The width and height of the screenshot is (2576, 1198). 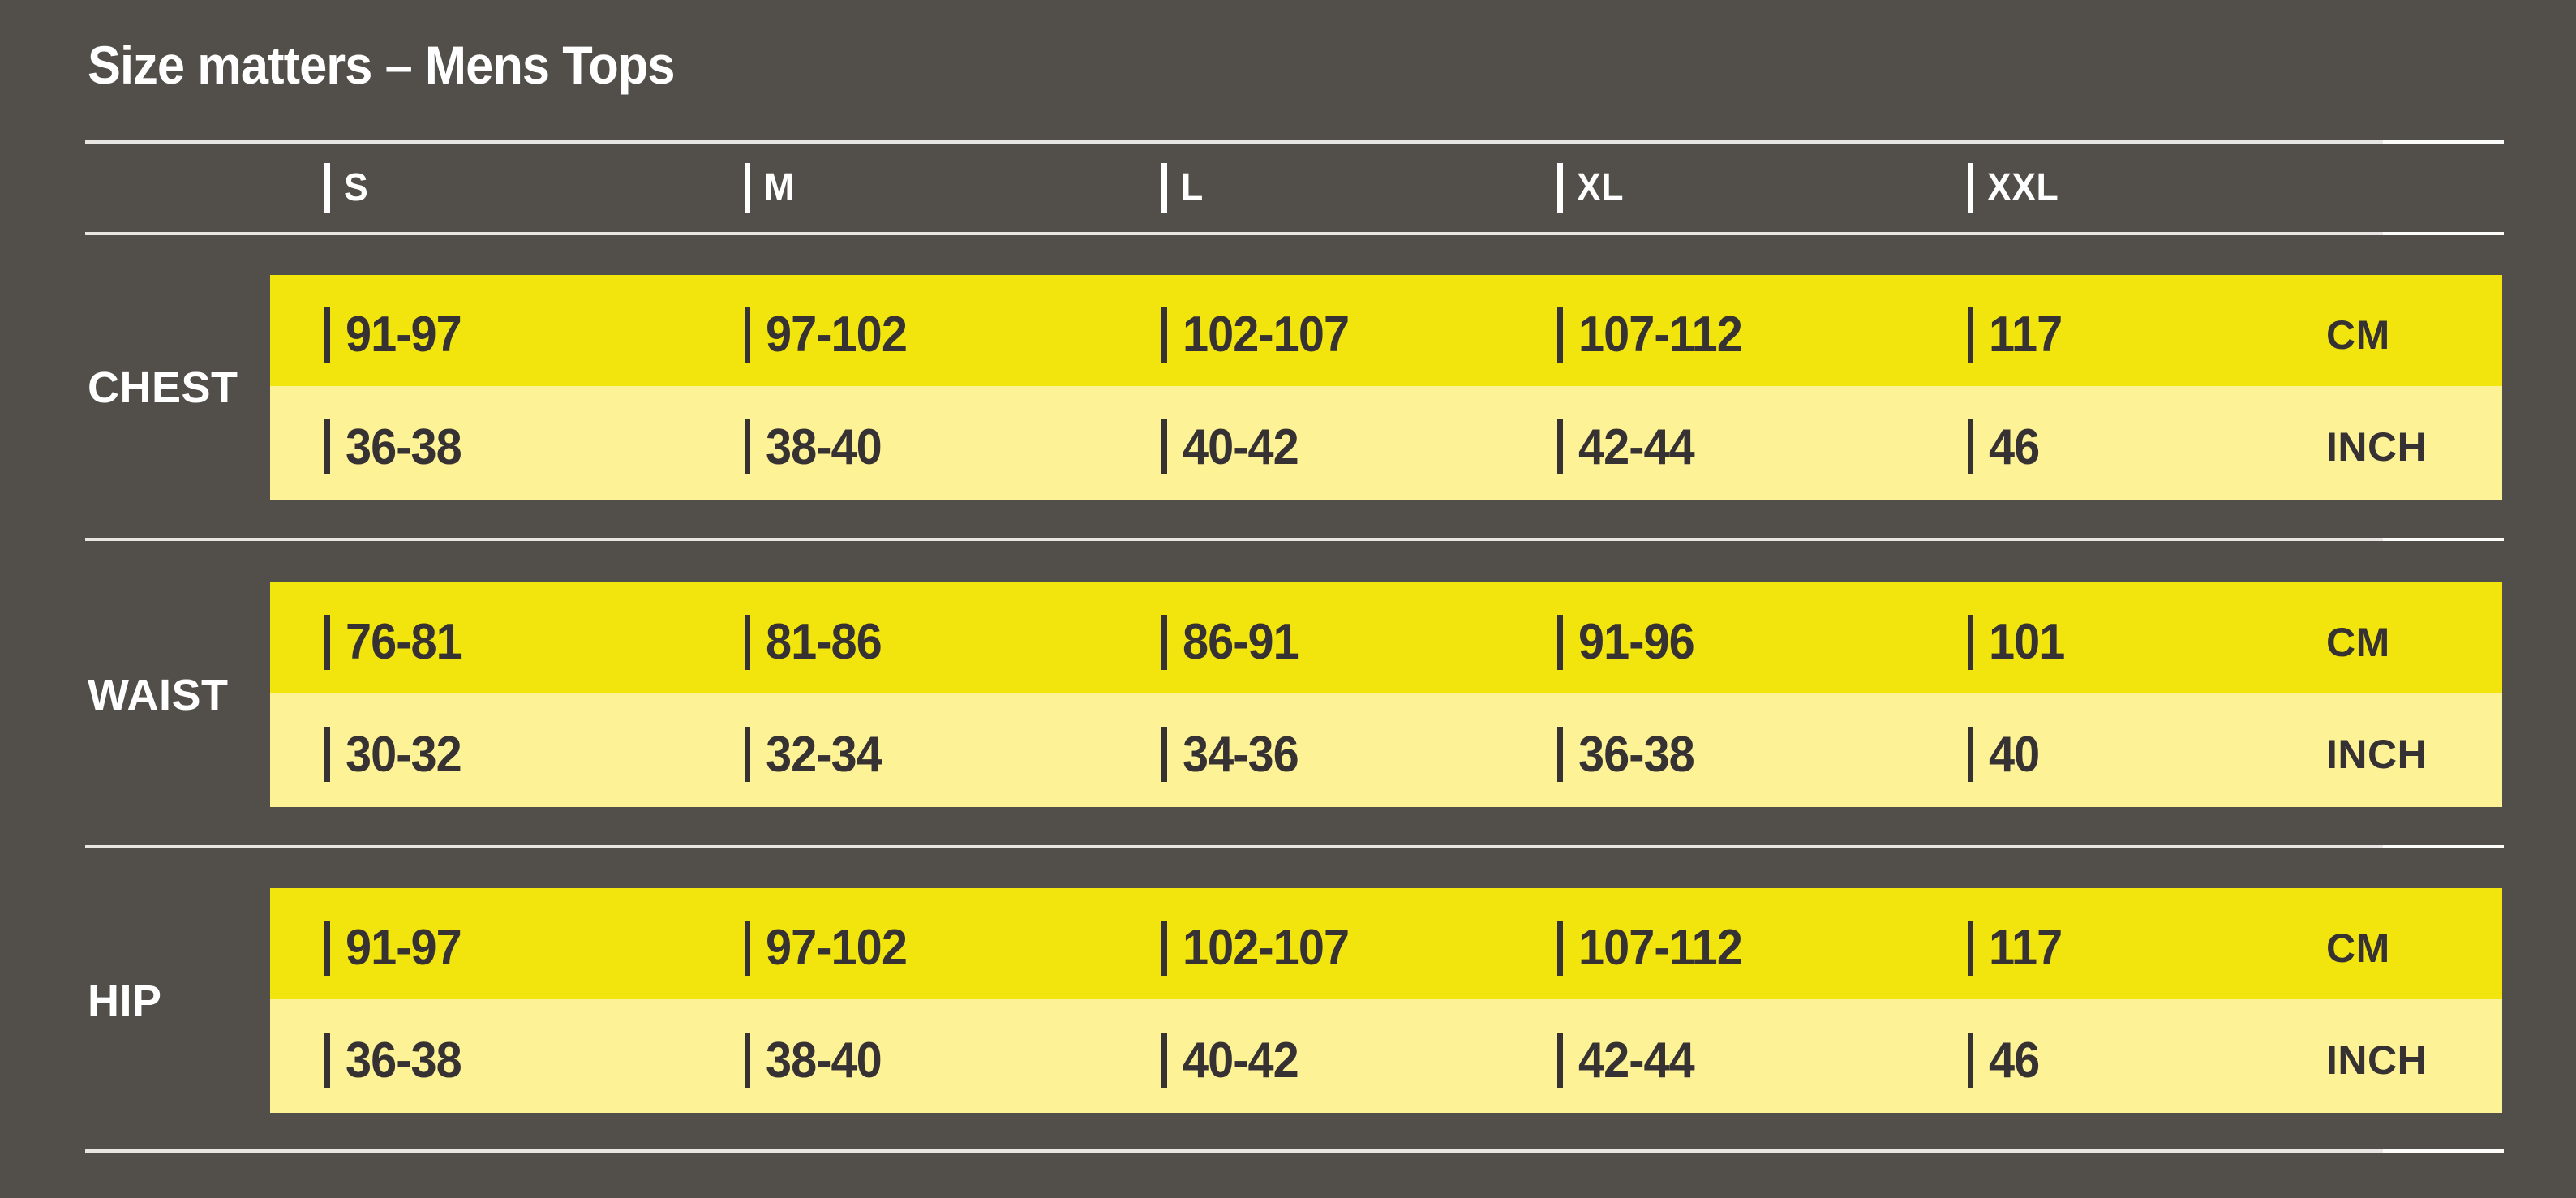 What do you see at coordinates (1294, 539) in the screenshot?
I see `divider-line-after-chest` at bounding box center [1294, 539].